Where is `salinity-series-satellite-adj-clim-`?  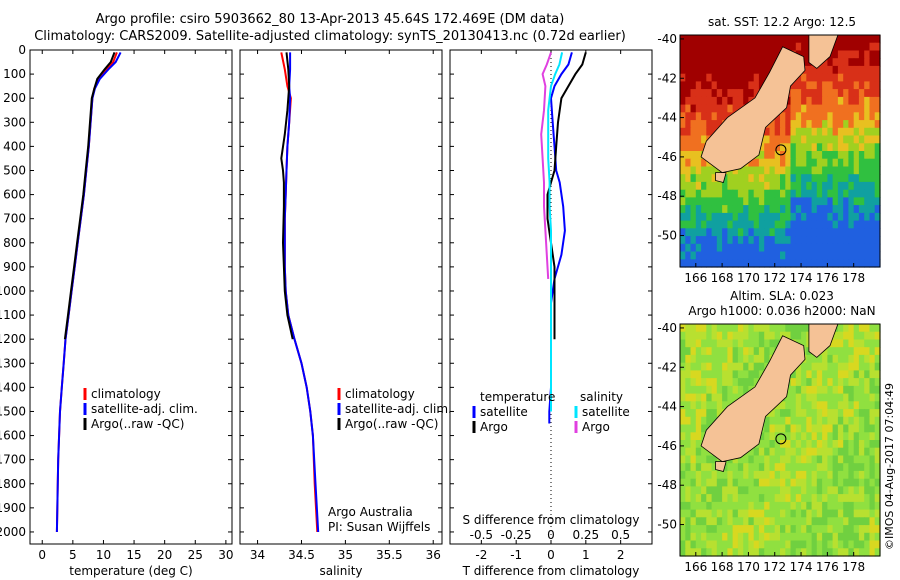 salinity-series-satellite-adj-clim- is located at coordinates (301, 292).